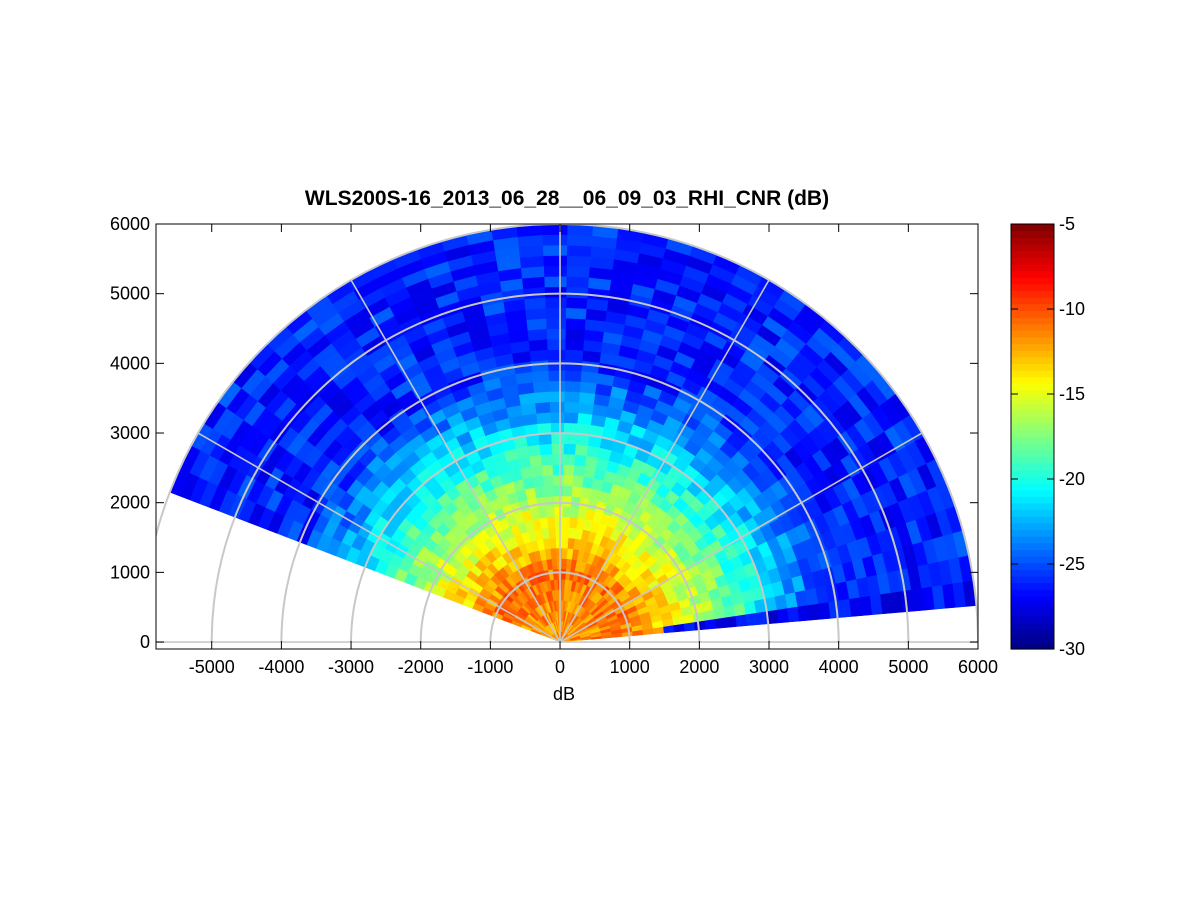 The image size is (1201, 901). What do you see at coordinates (130, 503) in the screenshot?
I see `y-tick-label: 2000` at bounding box center [130, 503].